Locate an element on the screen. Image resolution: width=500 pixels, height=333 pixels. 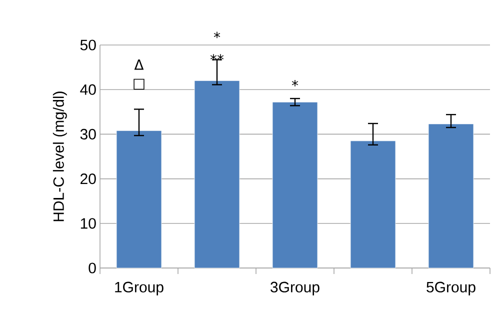
x-tick-label: 5Group is located at coordinates (451, 289).